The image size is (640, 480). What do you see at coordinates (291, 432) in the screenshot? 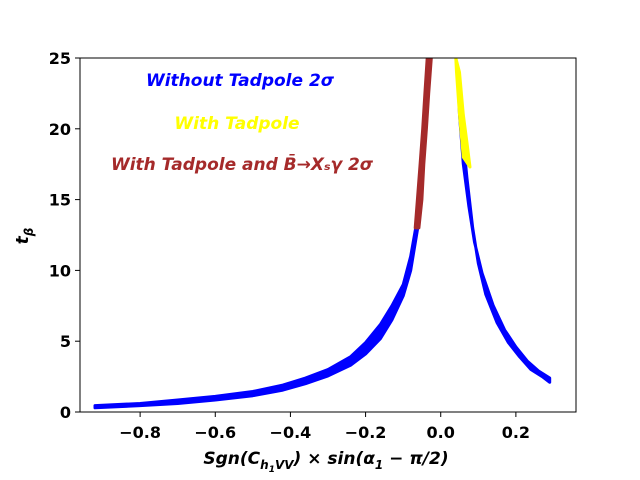
I see `x-tick-label: −0.4` at bounding box center [291, 432].